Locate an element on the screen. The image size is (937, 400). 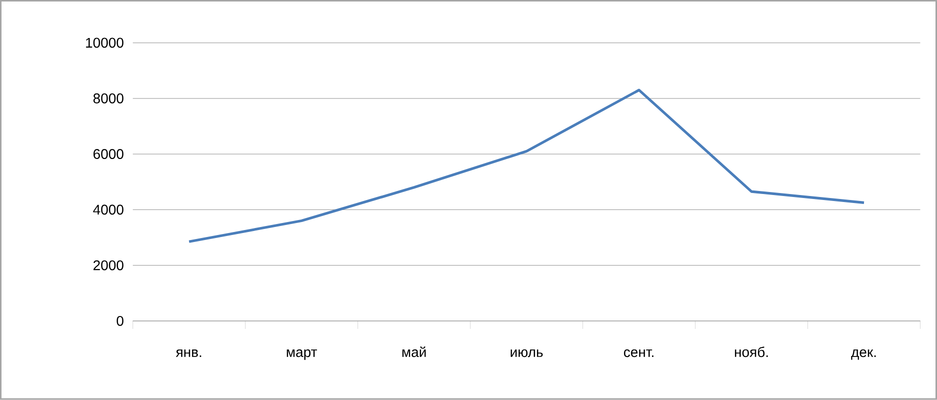
x-tick-label: март is located at coordinates (302, 355).